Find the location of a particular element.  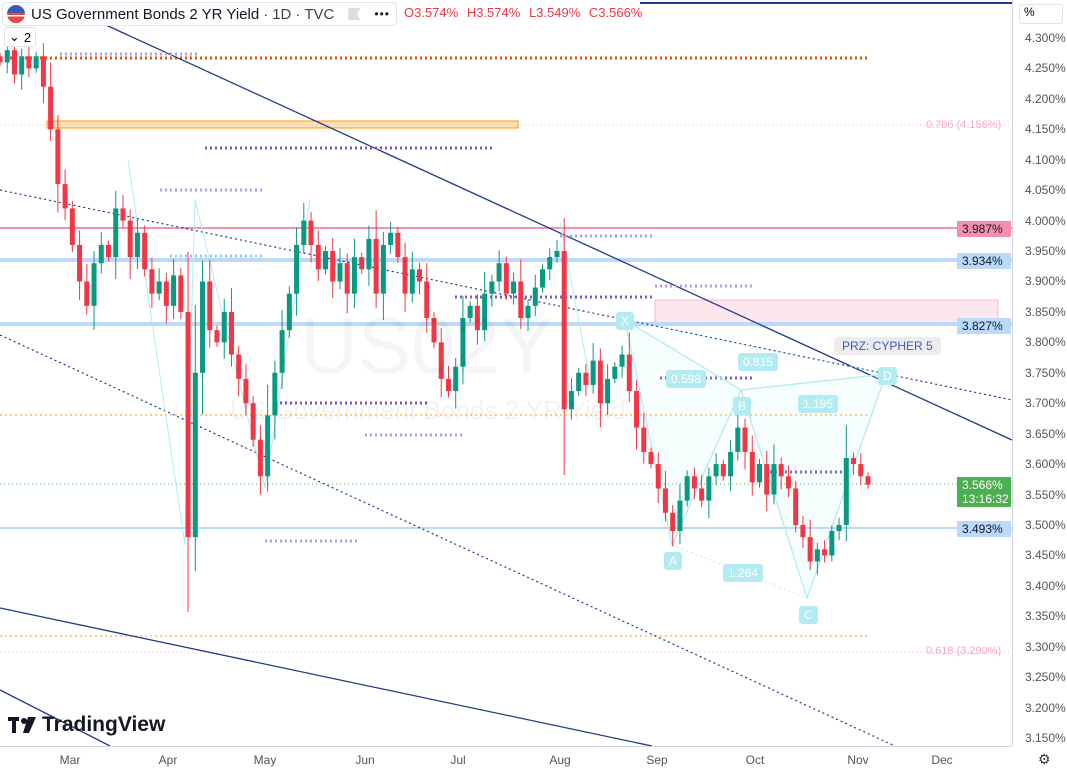

settings-gear-icon: ⚙ is located at coordinates (1044, 759).